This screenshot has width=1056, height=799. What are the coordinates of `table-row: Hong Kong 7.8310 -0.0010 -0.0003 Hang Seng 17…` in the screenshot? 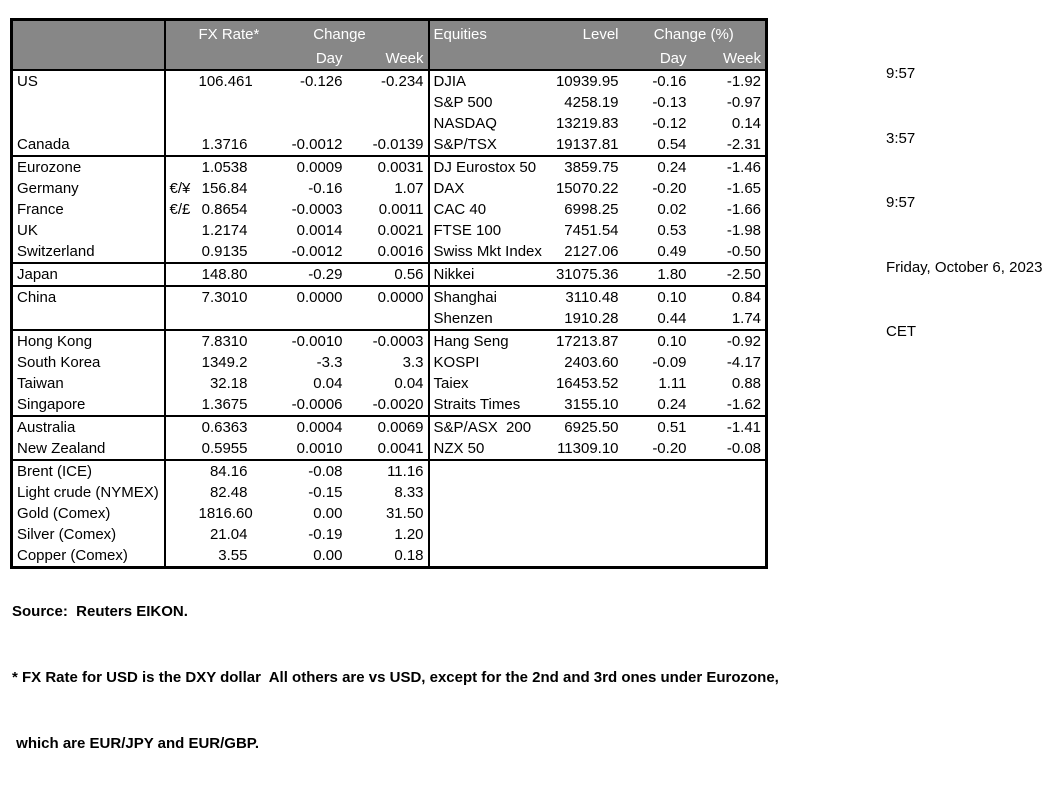 It's located at (389, 340).